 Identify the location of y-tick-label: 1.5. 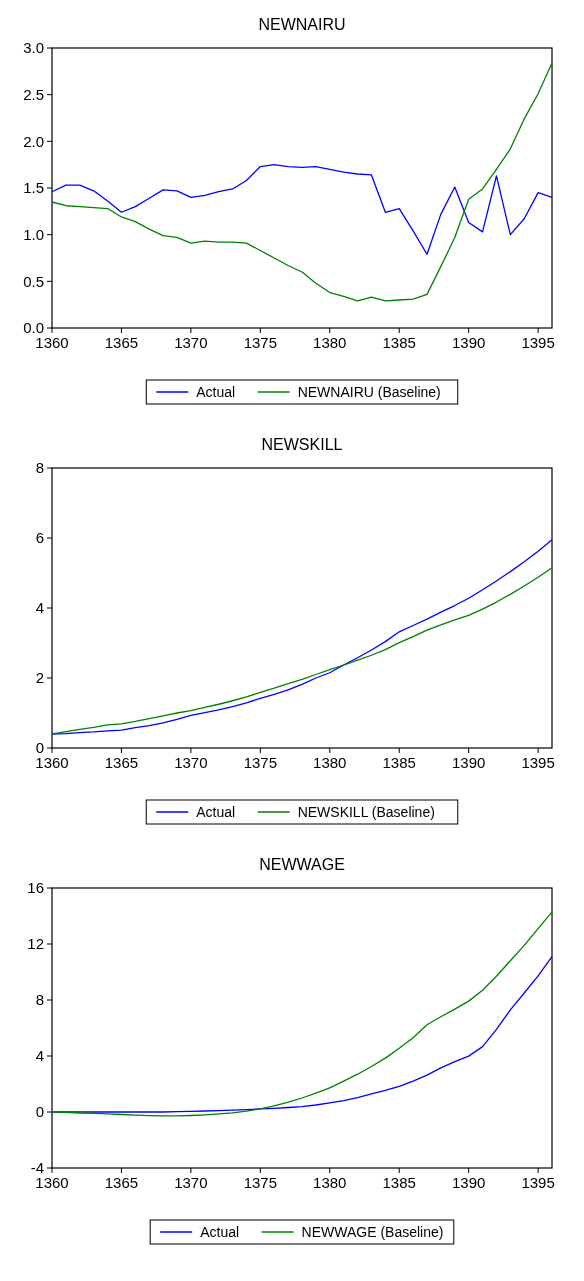
(33, 188).